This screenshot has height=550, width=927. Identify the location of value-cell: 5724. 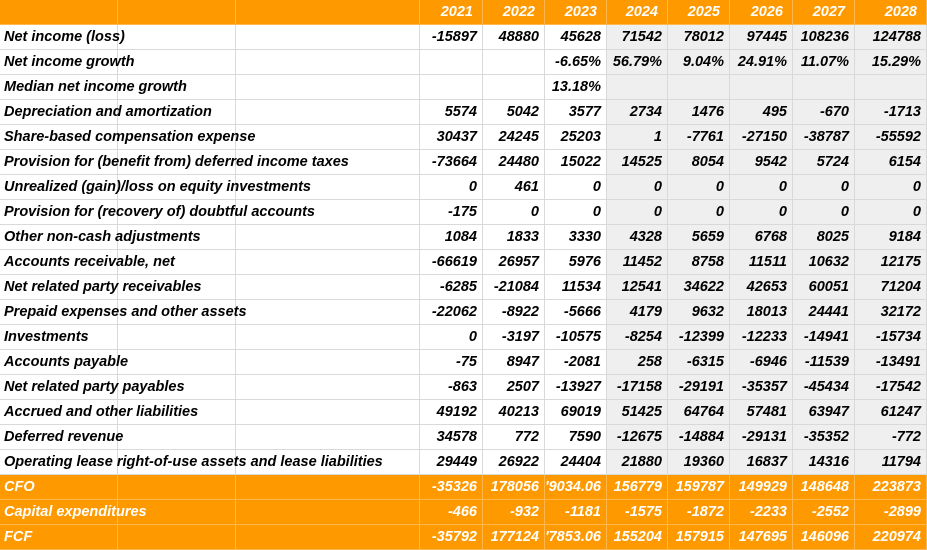
(832, 162).